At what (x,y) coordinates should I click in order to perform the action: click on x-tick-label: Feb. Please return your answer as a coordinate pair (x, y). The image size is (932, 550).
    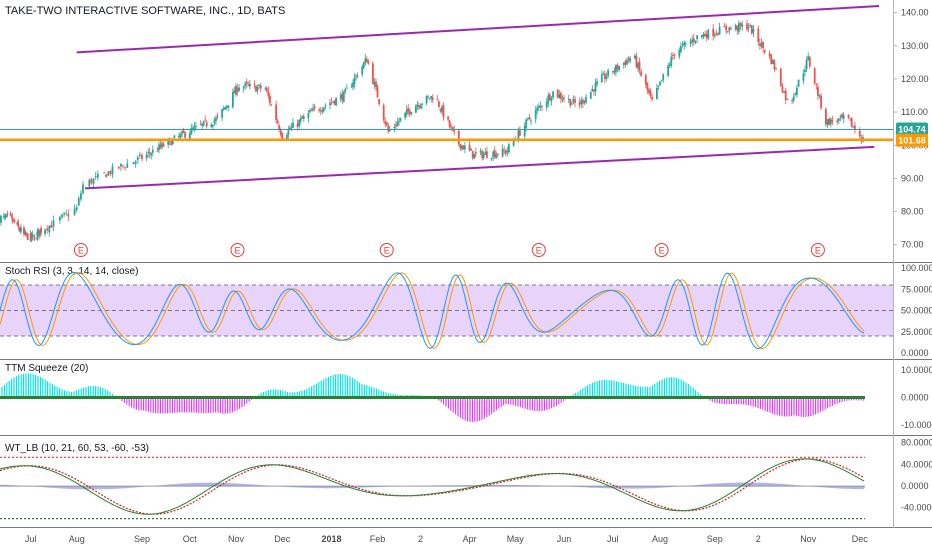
    Looking at the image, I should click on (378, 539).